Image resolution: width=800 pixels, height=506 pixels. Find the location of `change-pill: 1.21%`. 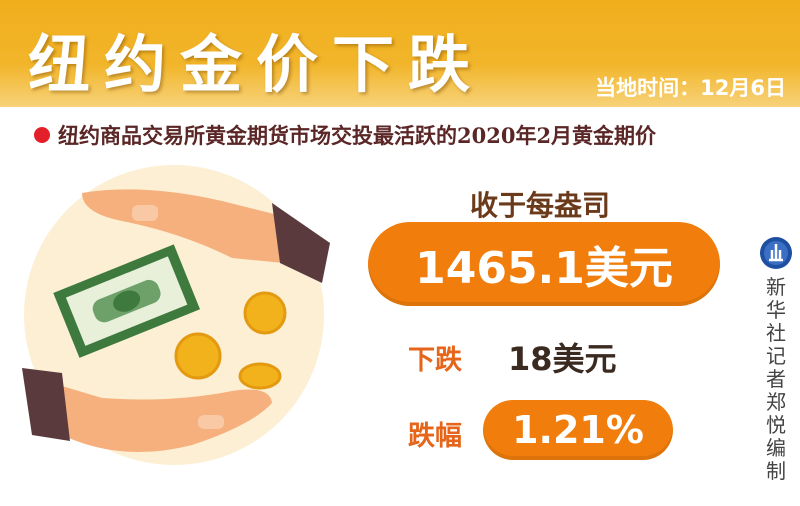

change-pill: 1.21% is located at coordinates (578, 430).